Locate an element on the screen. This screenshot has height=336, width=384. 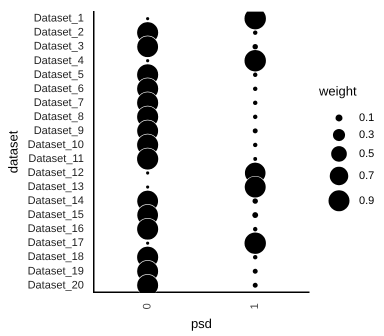
y-tick-label: Dataset_4 is located at coordinates (59, 60).